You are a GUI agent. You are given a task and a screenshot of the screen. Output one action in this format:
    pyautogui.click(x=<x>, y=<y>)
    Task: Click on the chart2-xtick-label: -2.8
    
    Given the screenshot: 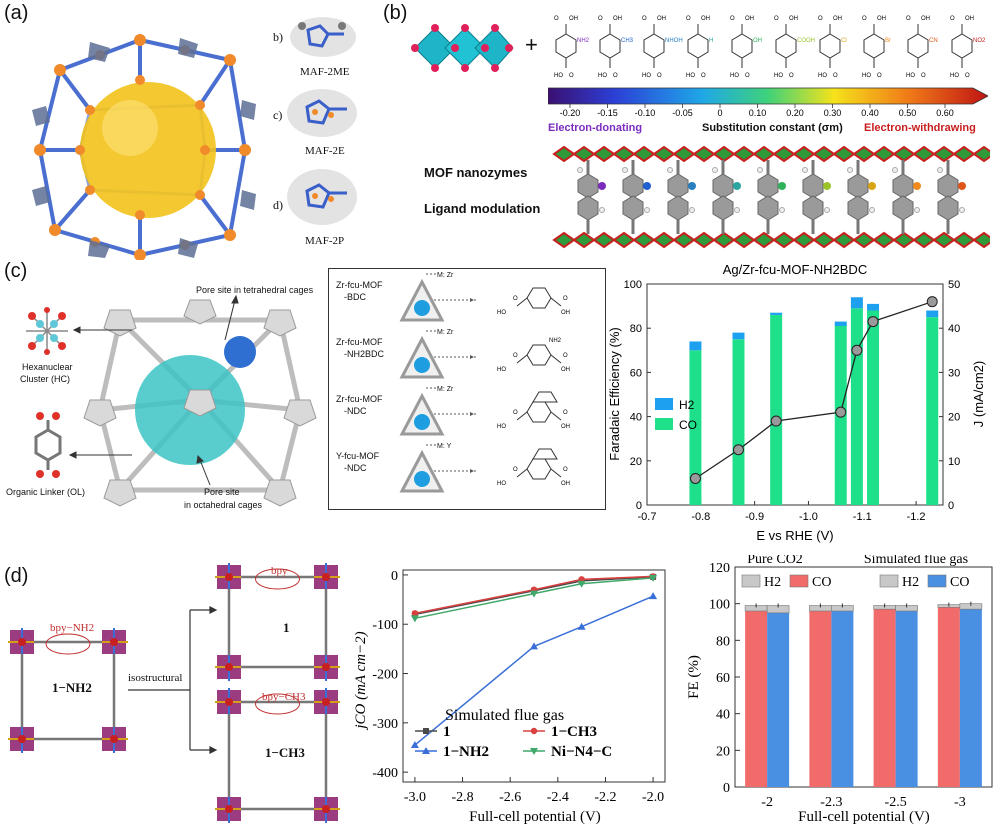 What is the action you would take?
    pyautogui.click(x=462, y=797)
    